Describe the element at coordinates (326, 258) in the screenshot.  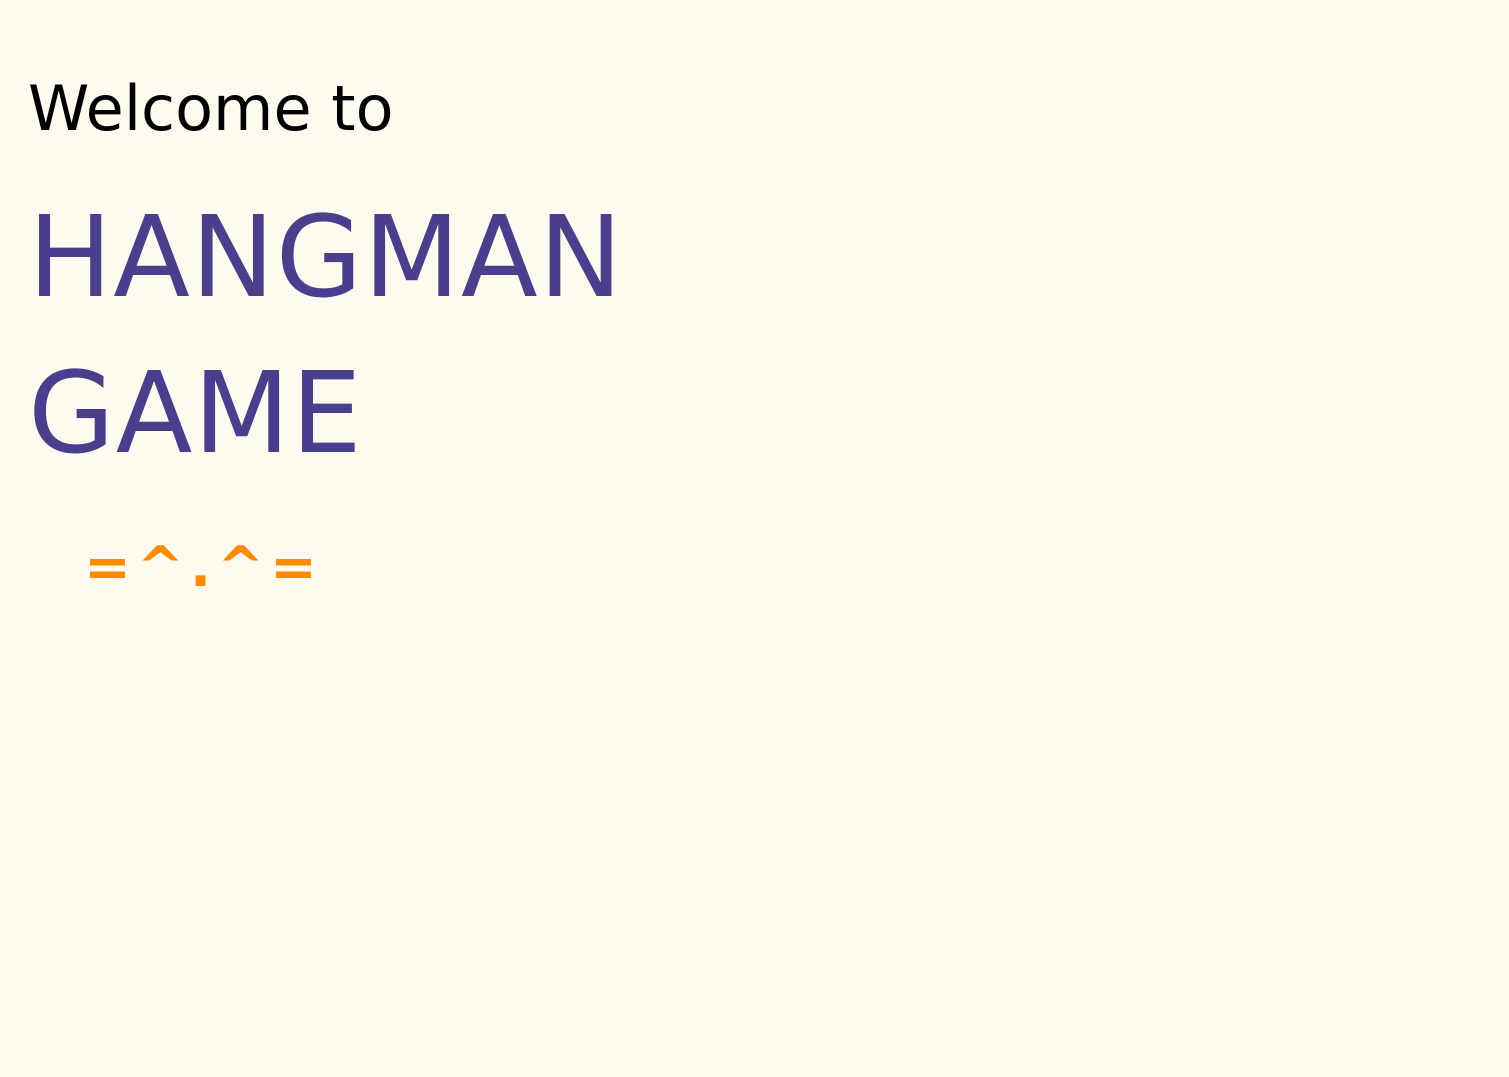
I see `game-title-line: HANGMAN` at that location.